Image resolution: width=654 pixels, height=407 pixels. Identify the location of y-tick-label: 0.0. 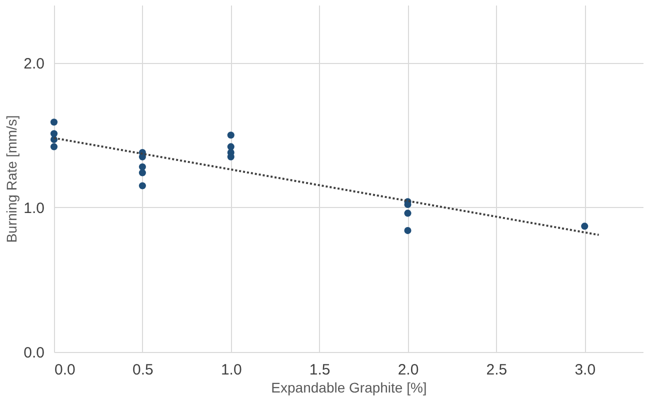
(34, 353).